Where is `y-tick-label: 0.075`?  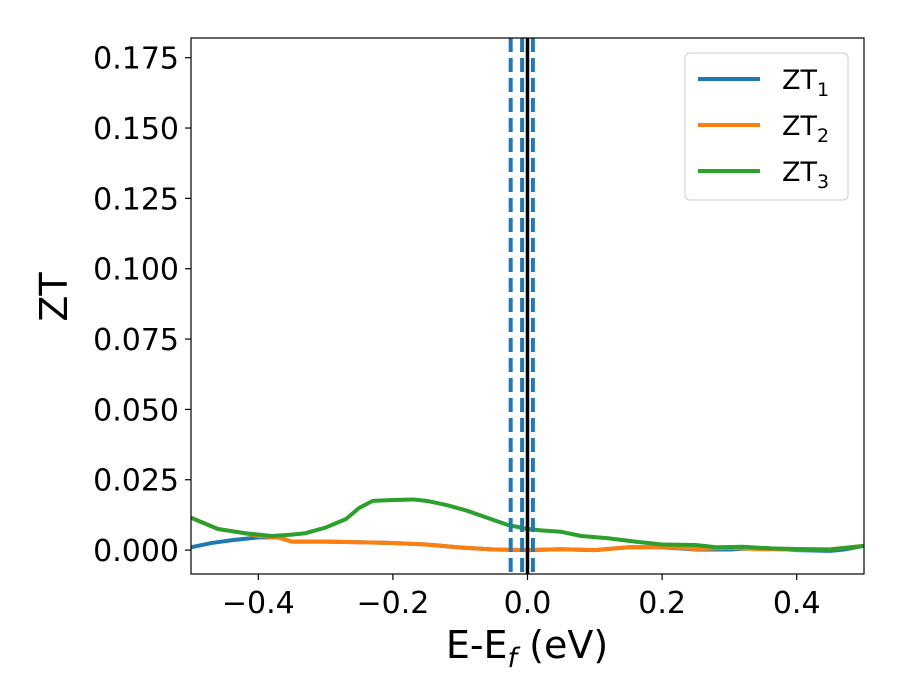 y-tick-label: 0.075 is located at coordinates (136, 340).